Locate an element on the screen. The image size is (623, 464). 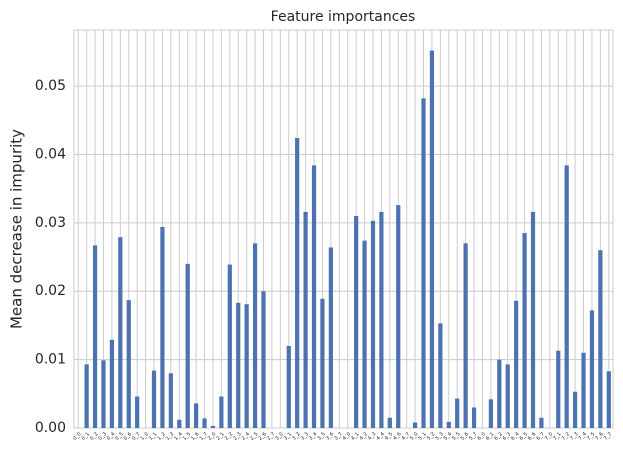
x-tick-label: 6_6 is located at coordinates (532, 436).